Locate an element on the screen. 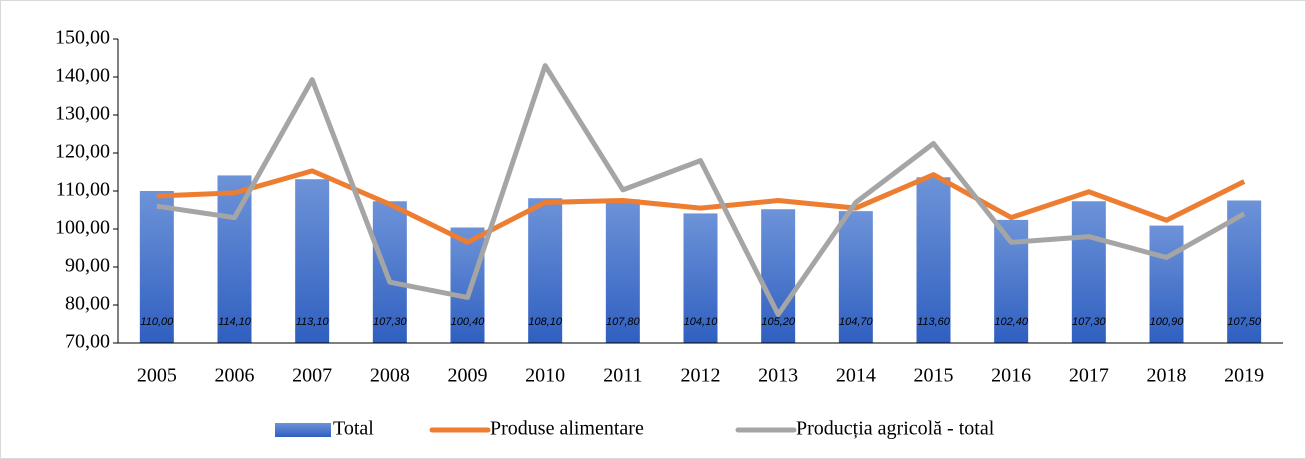 The width and height of the screenshot is (1306, 459). x-tick-label: 2008 is located at coordinates (390, 376).